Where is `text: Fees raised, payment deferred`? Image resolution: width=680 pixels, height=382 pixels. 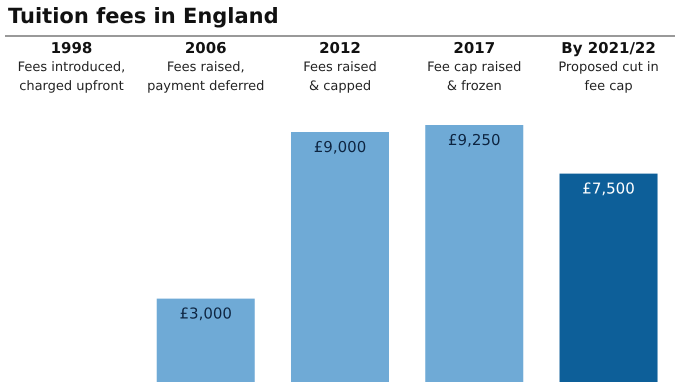
text: Fees raised, payment deferred is located at coordinates (205, 77).